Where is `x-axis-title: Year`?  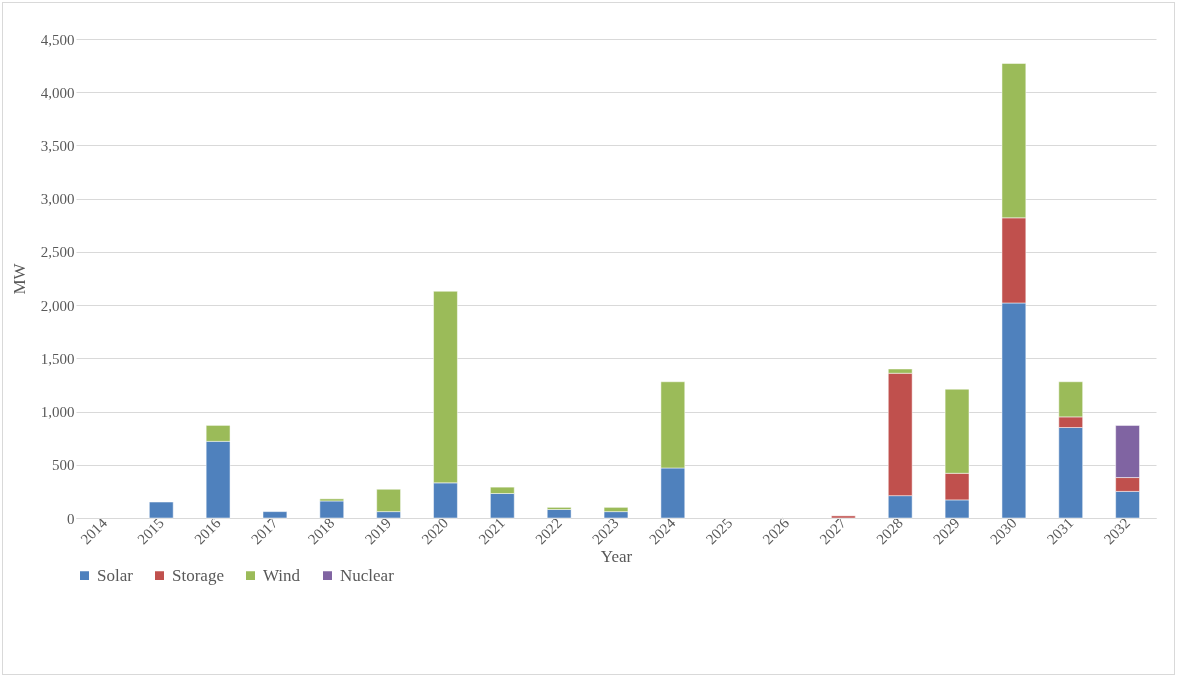 x-axis-title: Year is located at coordinates (616, 557).